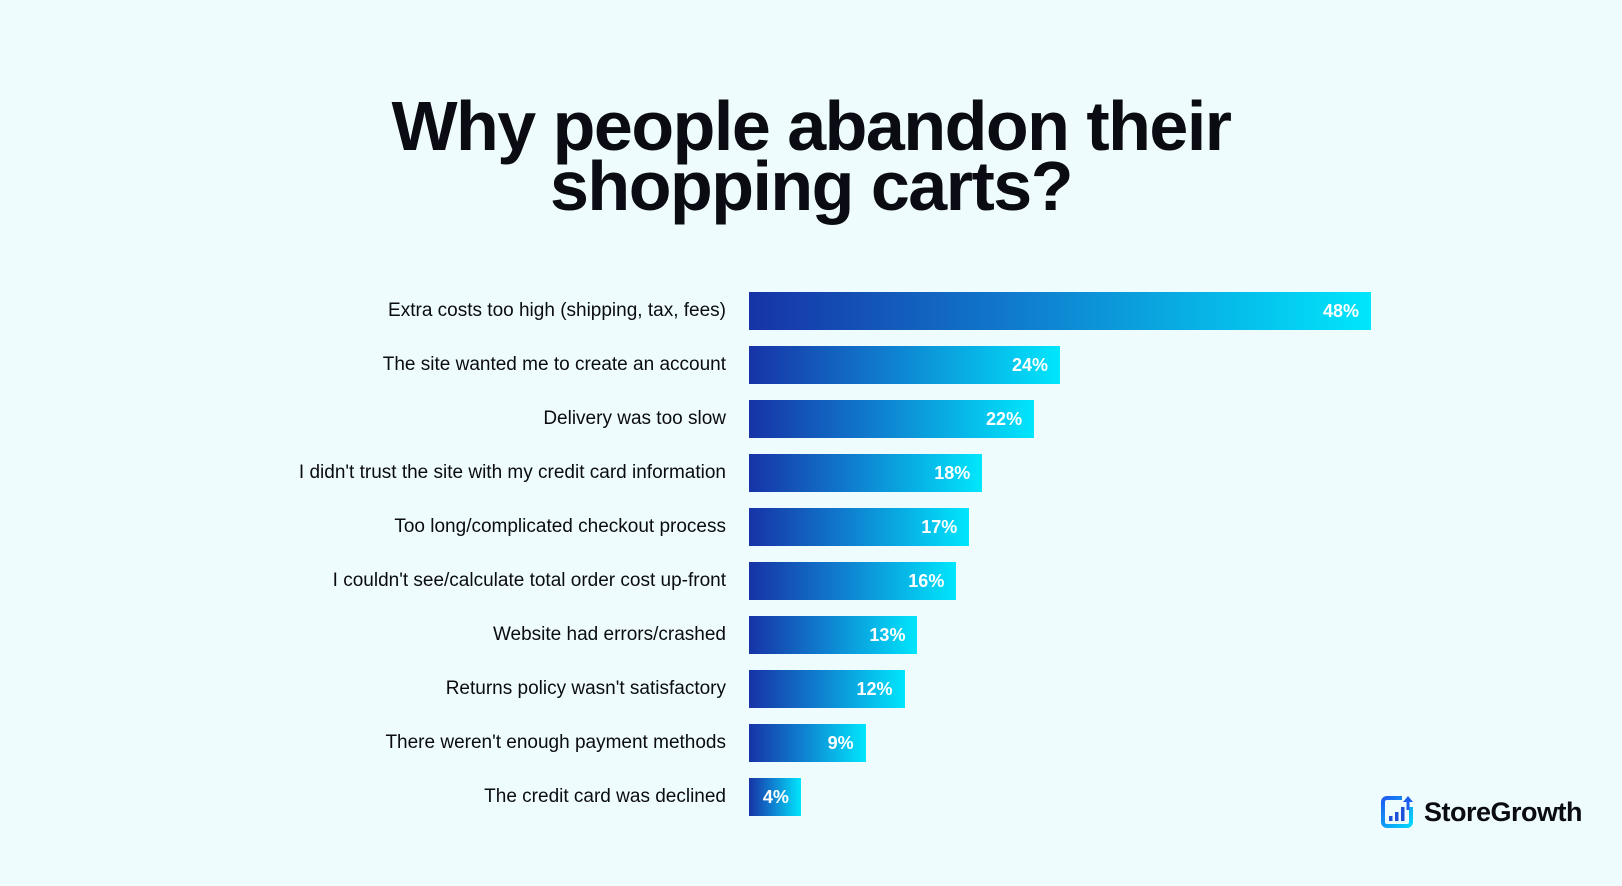  Describe the element at coordinates (926, 581) in the screenshot. I see `value-label: 16%` at that location.